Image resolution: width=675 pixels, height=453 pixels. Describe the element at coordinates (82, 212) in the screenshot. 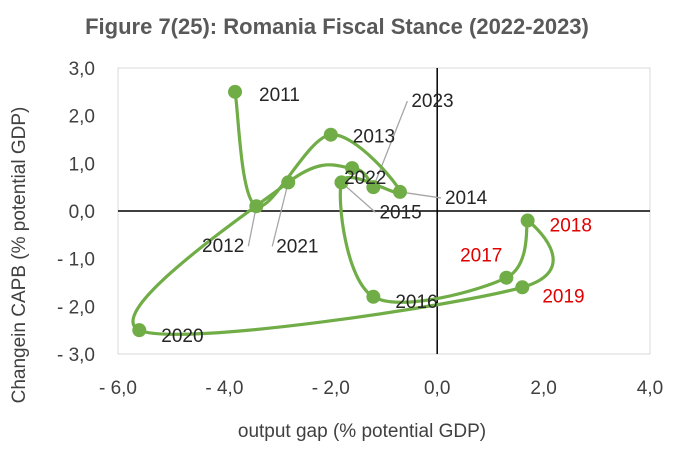

I see `y-tick-label: 0,0` at that location.